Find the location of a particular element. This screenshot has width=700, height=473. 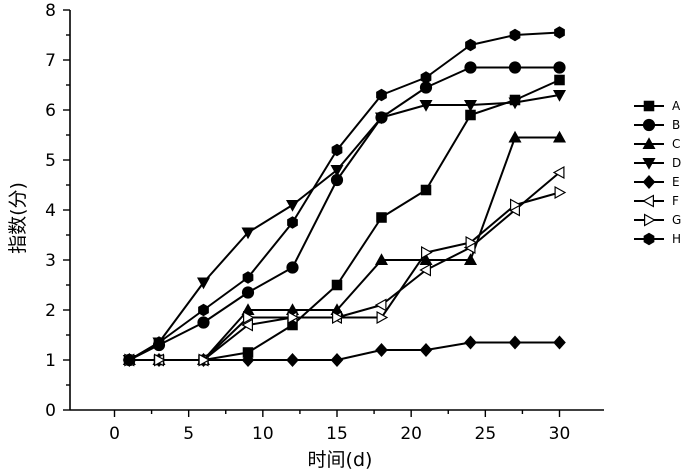

y-tick-label: 4 is located at coordinates (50, 211).